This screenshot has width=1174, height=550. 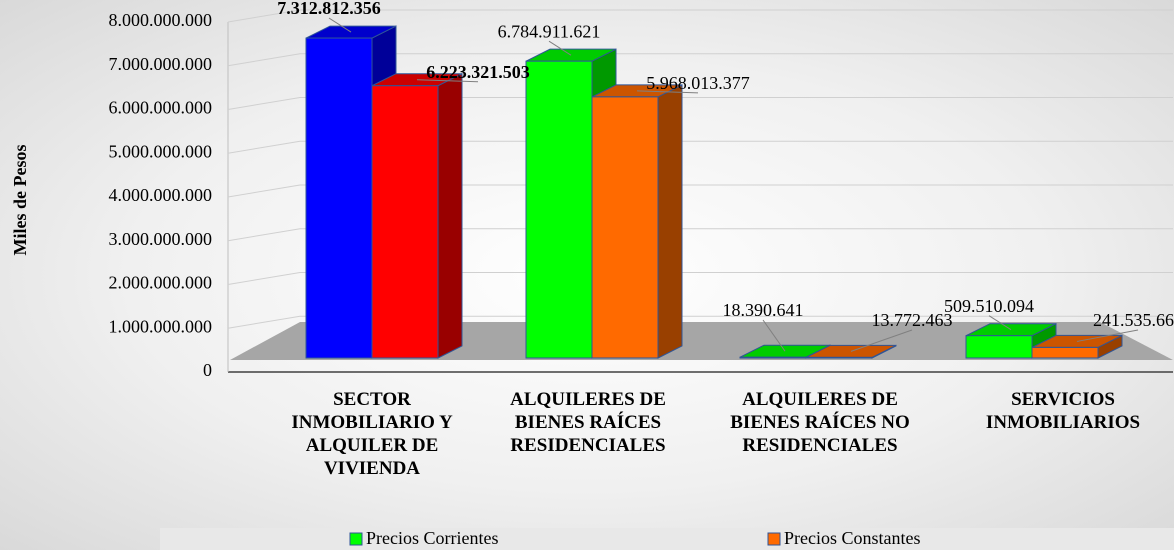 I want to click on value-label: 509.510.094, so click(x=989, y=306).